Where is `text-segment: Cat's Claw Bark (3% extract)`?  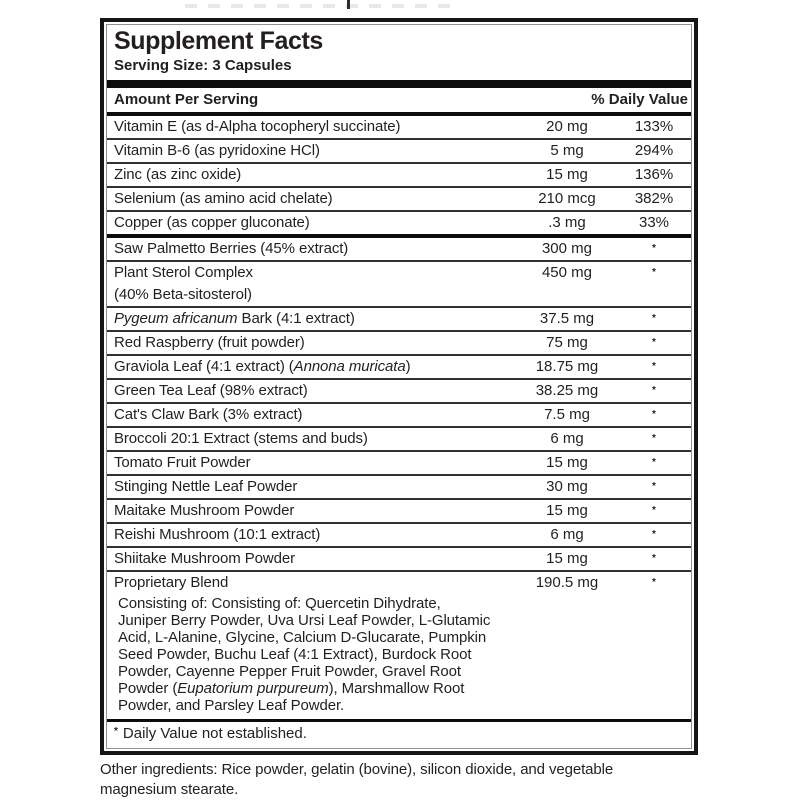
text-segment: Cat's Claw Bark (3% extract) is located at coordinates (208, 414).